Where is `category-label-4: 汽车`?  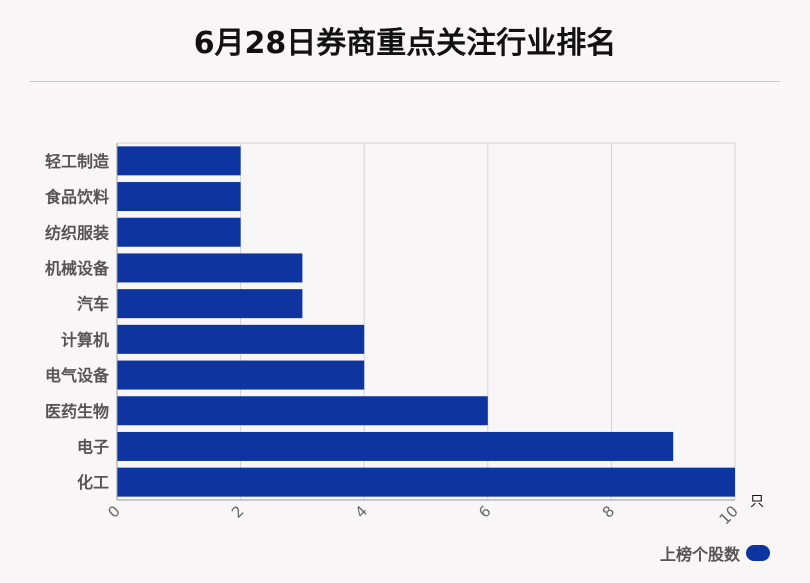
category-label-4: 汽车 is located at coordinates (93, 304).